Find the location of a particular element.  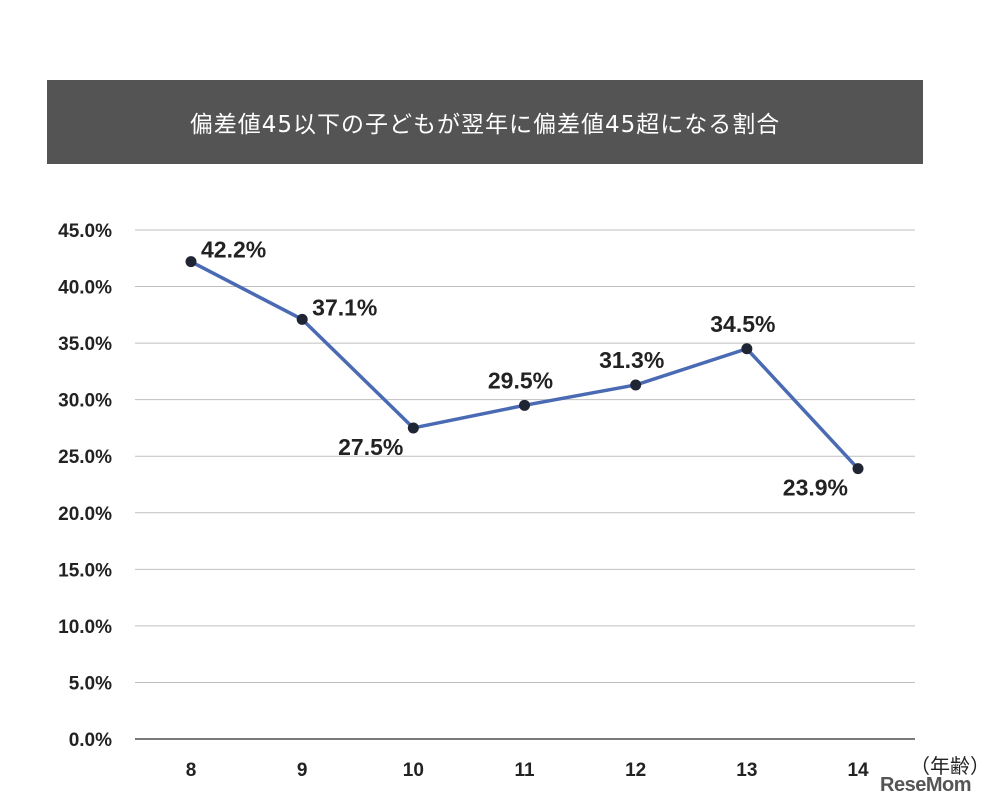

x-tick-label: 9 is located at coordinates (302, 770).